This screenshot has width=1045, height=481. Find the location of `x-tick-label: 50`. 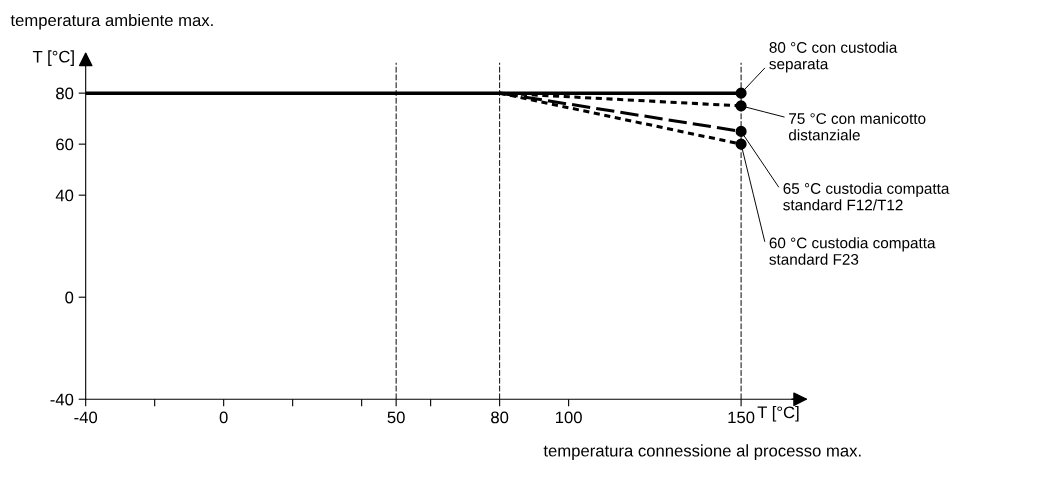

x-tick-label: 50 is located at coordinates (396, 417).